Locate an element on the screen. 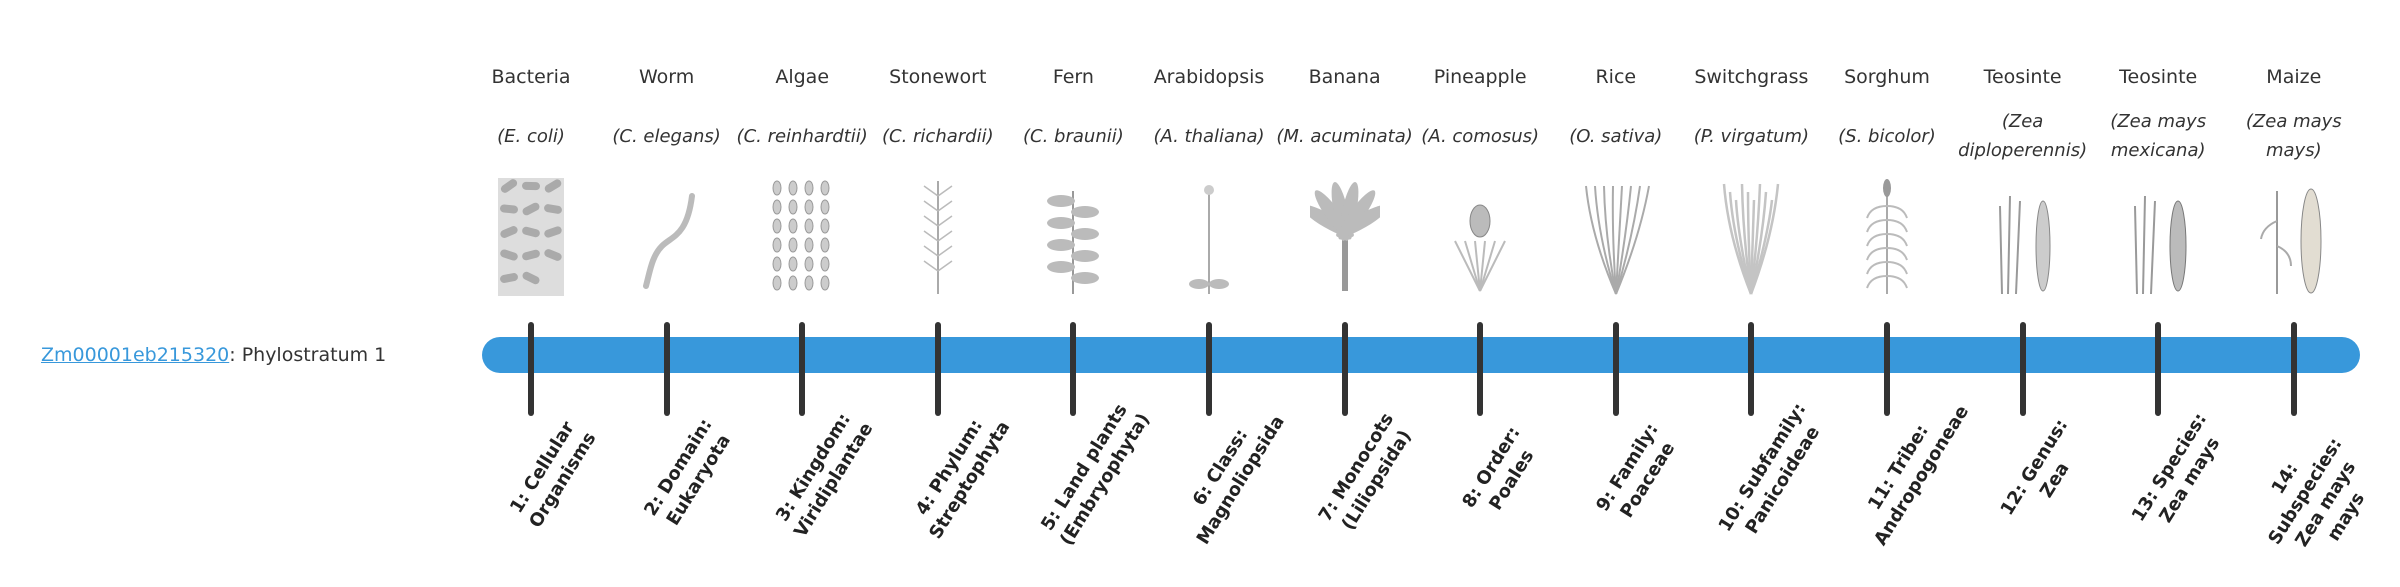 This screenshot has height=587, width=2400. teosinte-icon is located at coordinates (2024, 245).